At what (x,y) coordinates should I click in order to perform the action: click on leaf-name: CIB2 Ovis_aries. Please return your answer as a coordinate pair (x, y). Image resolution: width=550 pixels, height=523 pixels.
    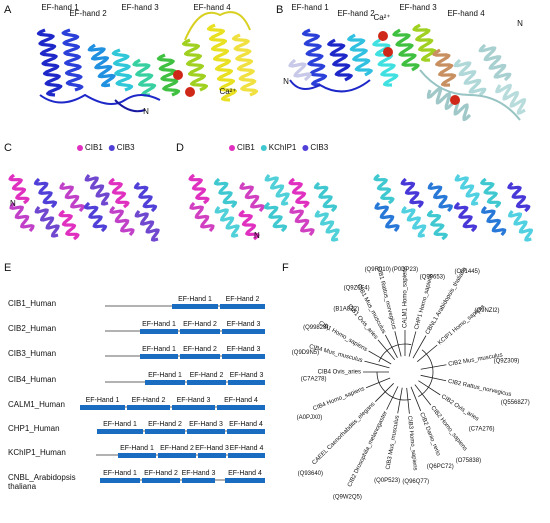
    Looking at the image, I should click on (460, 408).